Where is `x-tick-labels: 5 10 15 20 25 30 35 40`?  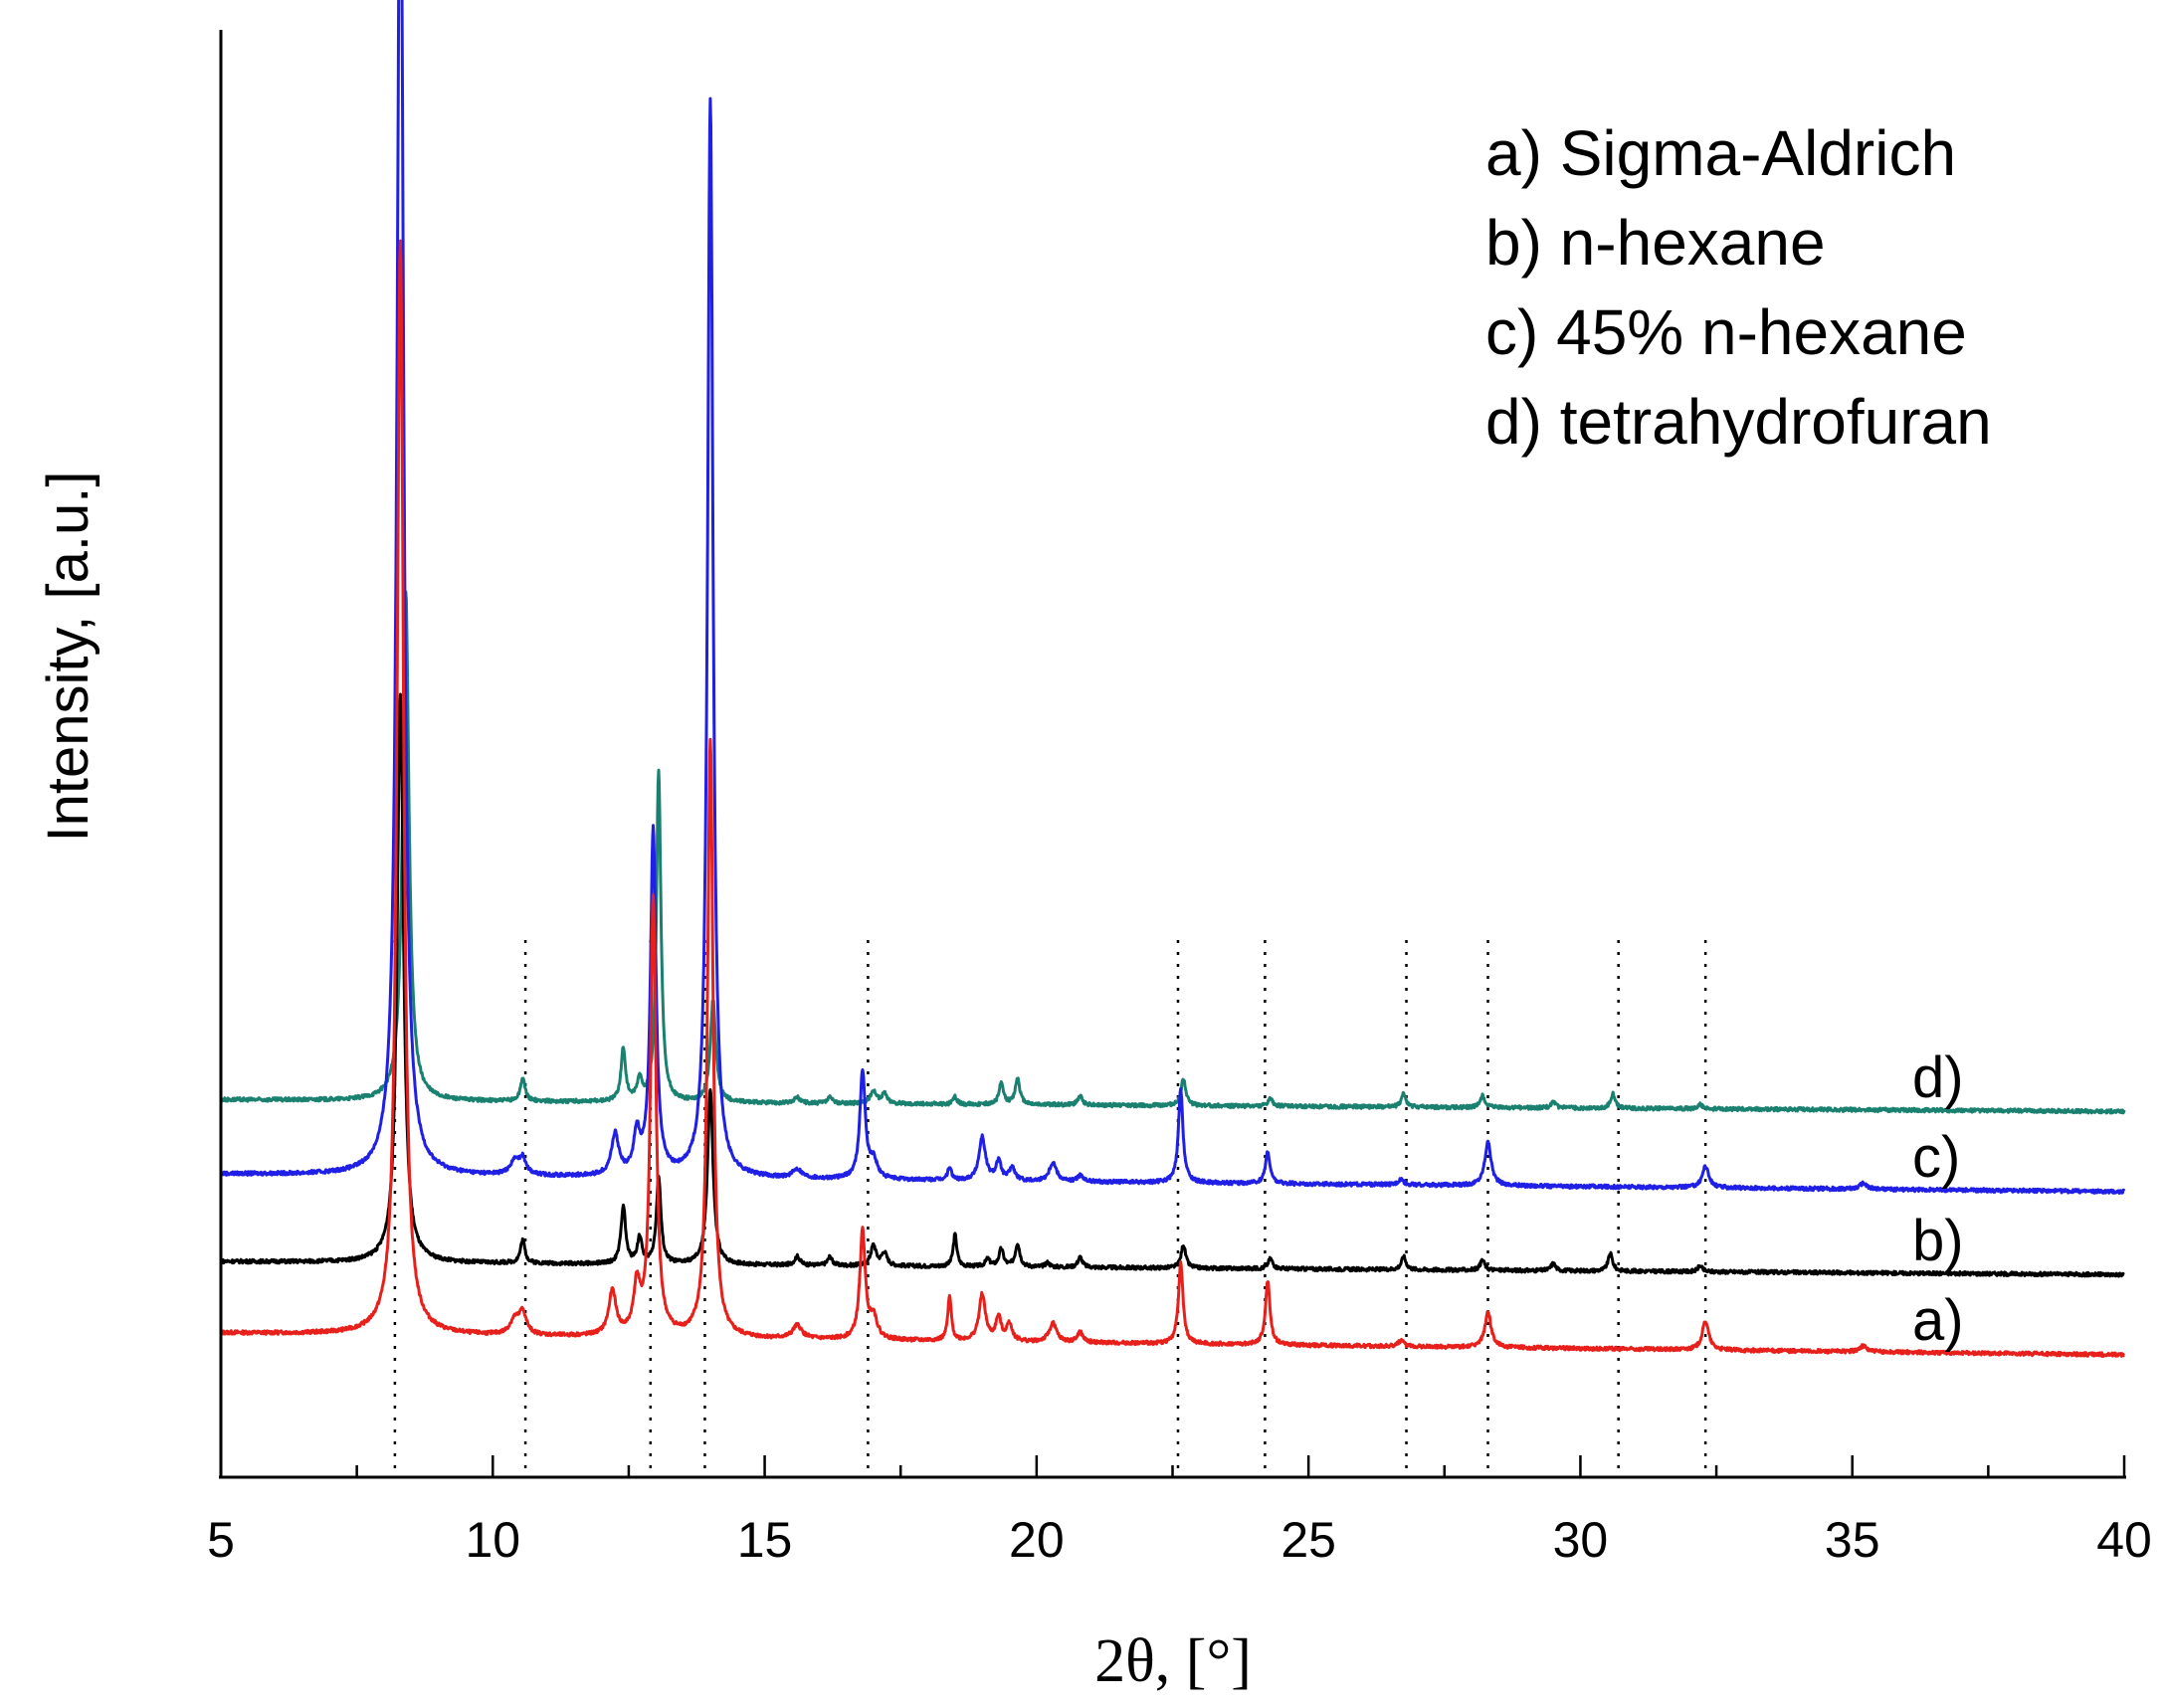
x-tick-labels: 5 10 15 20 25 30 35 40 is located at coordinates (1179, 1540).